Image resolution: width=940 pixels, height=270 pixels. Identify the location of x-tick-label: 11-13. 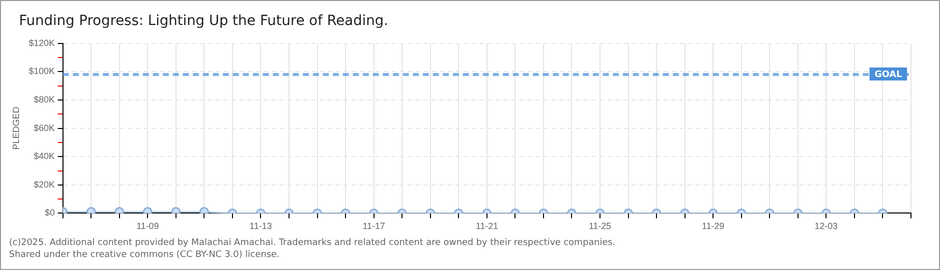
(261, 226).